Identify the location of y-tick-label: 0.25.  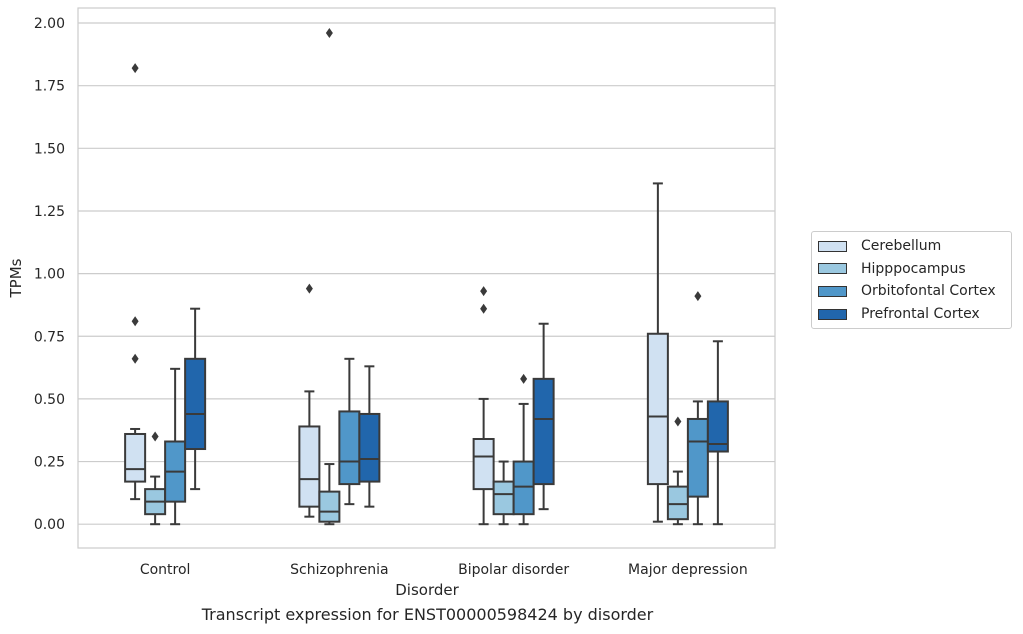
(49, 463).